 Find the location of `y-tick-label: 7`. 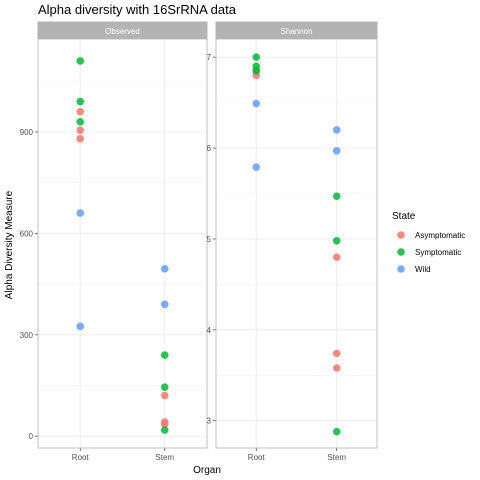

y-tick-label: 7 is located at coordinates (209, 57).